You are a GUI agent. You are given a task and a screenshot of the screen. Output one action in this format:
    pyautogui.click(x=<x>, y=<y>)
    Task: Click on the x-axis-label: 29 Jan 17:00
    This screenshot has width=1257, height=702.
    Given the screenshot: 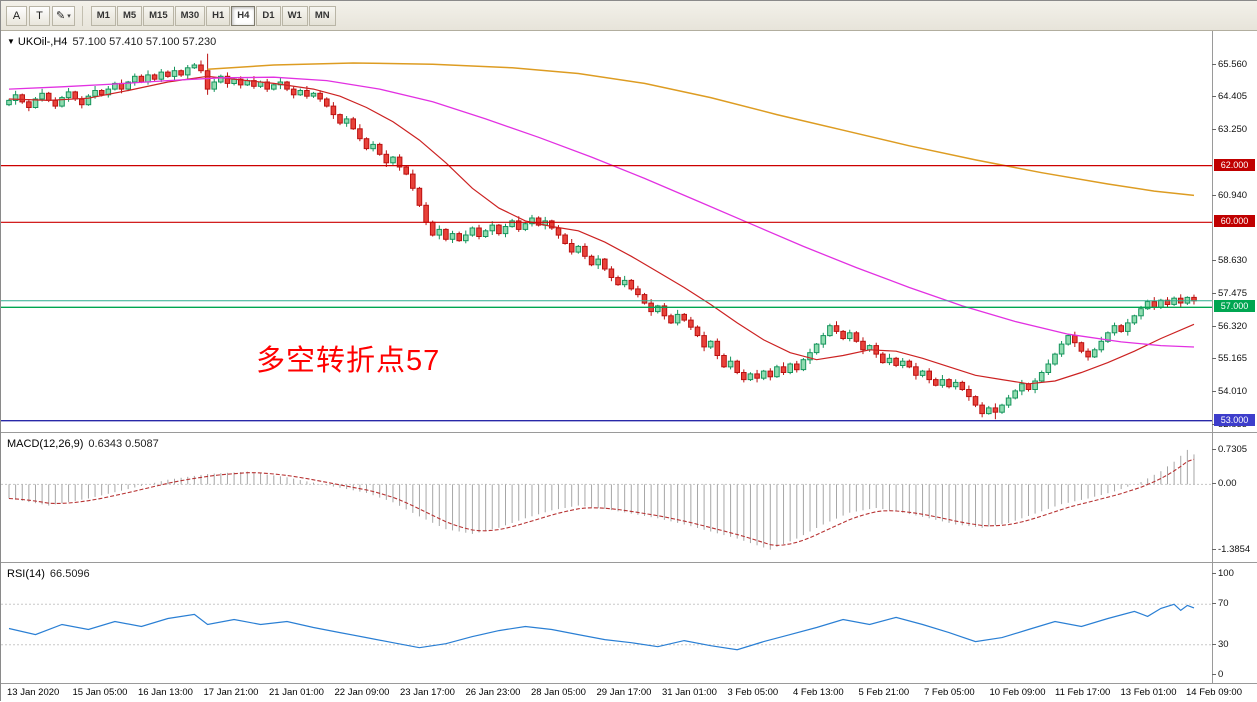 What is the action you would take?
    pyautogui.click(x=624, y=692)
    